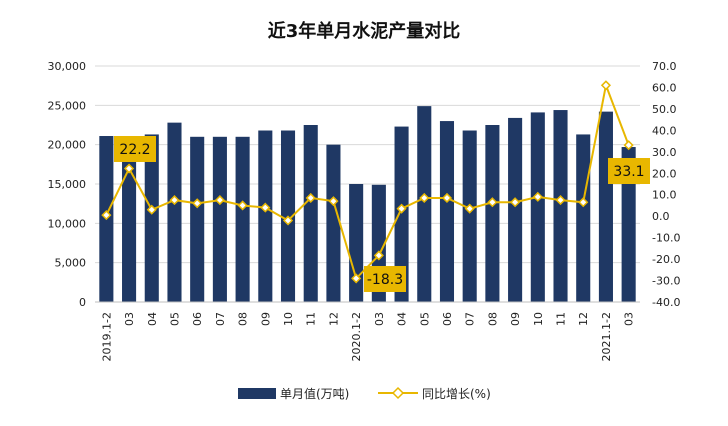 The width and height of the screenshot is (728, 426). I want to click on y-right-tick-label: 60.0, so click(664, 87).